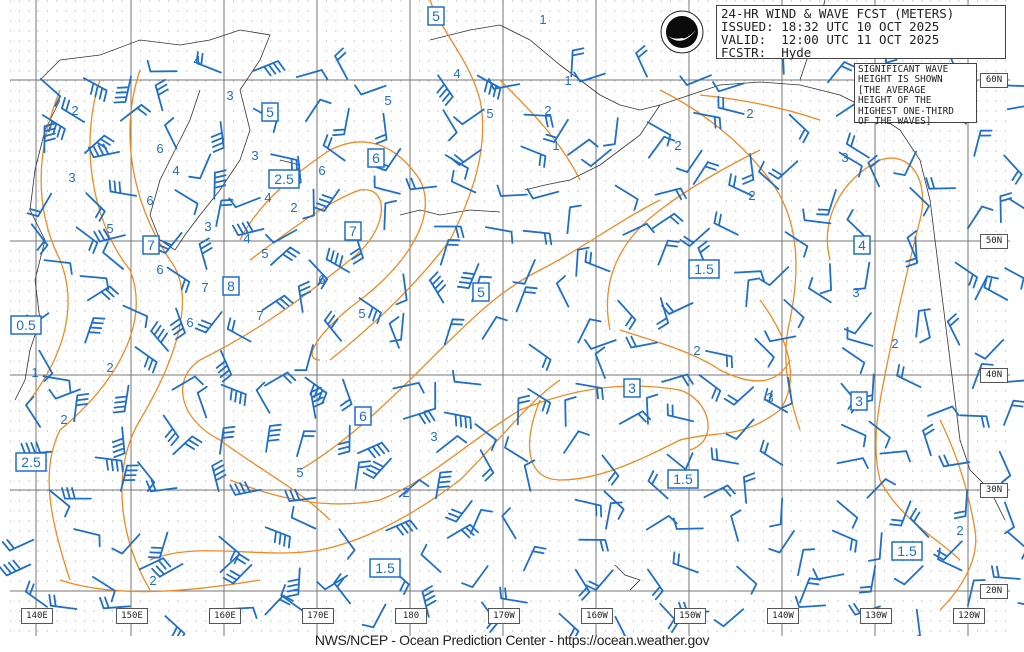  I want to click on wave-height-value: 7, so click(353, 231).